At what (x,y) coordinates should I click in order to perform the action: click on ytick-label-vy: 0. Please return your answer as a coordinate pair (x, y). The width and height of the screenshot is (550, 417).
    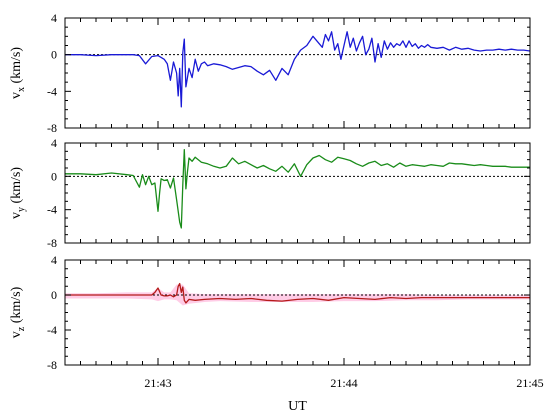
    Looking at the image, I should click on (54, 176).